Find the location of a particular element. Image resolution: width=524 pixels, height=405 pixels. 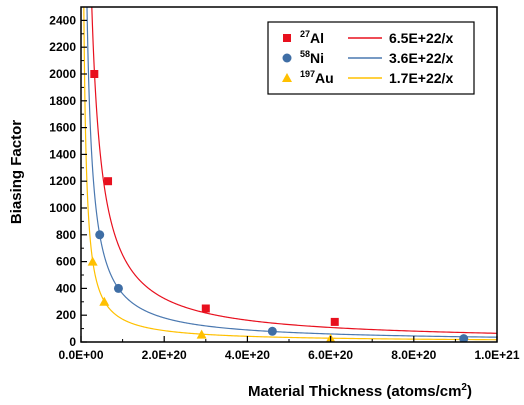

legend-item-al: 27Al 6.5E+22/x is located at coordinates (368, 37).